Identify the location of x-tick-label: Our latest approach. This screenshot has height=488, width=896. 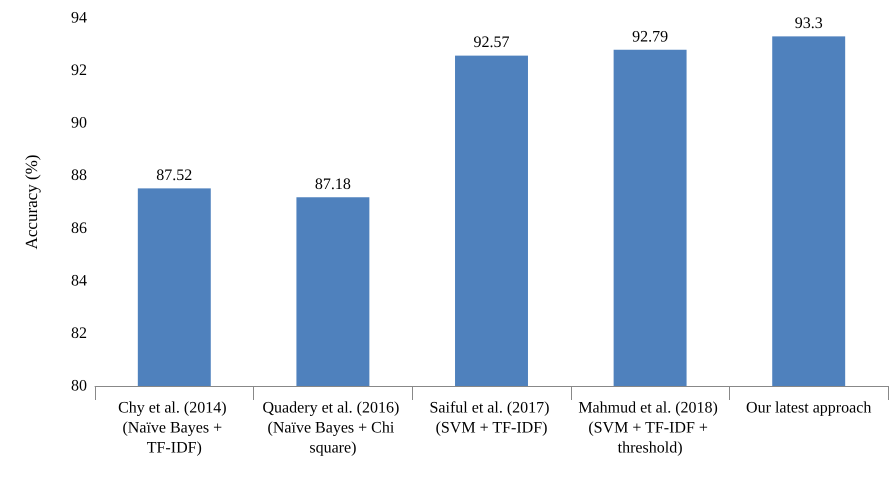
(809, 408).